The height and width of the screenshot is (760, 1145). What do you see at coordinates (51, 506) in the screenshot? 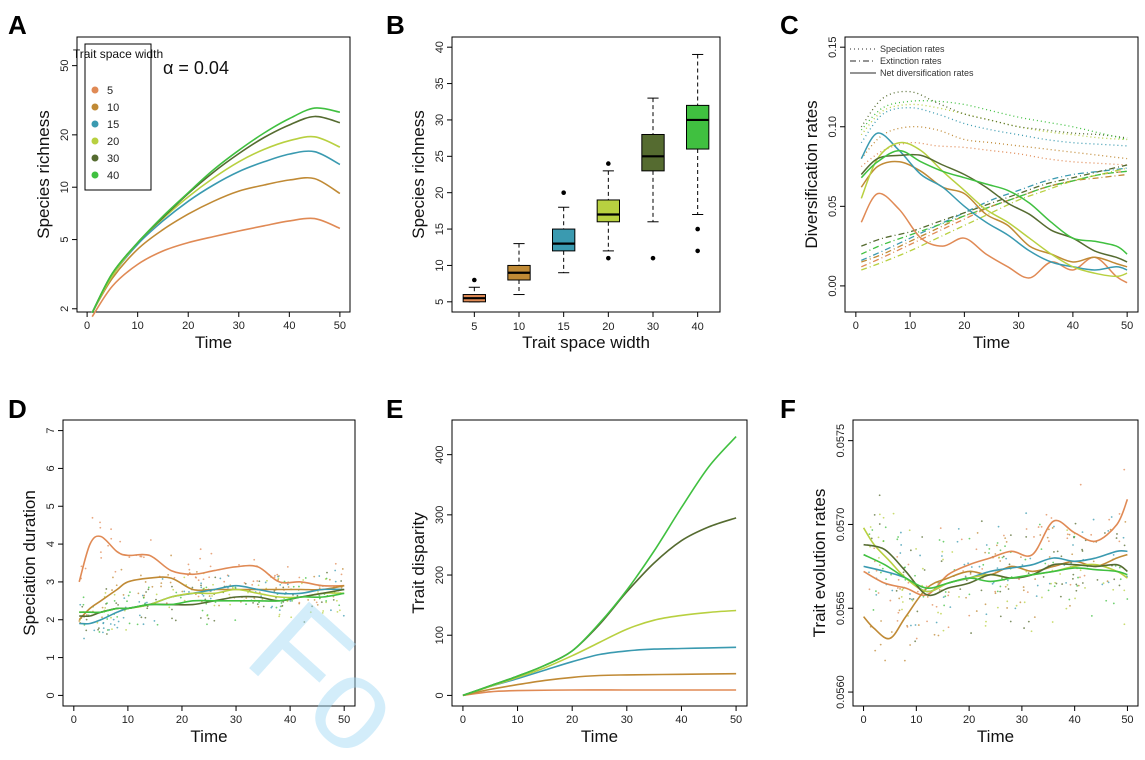
I see `y-tick-label: 5` at bounding box center [51, 506].